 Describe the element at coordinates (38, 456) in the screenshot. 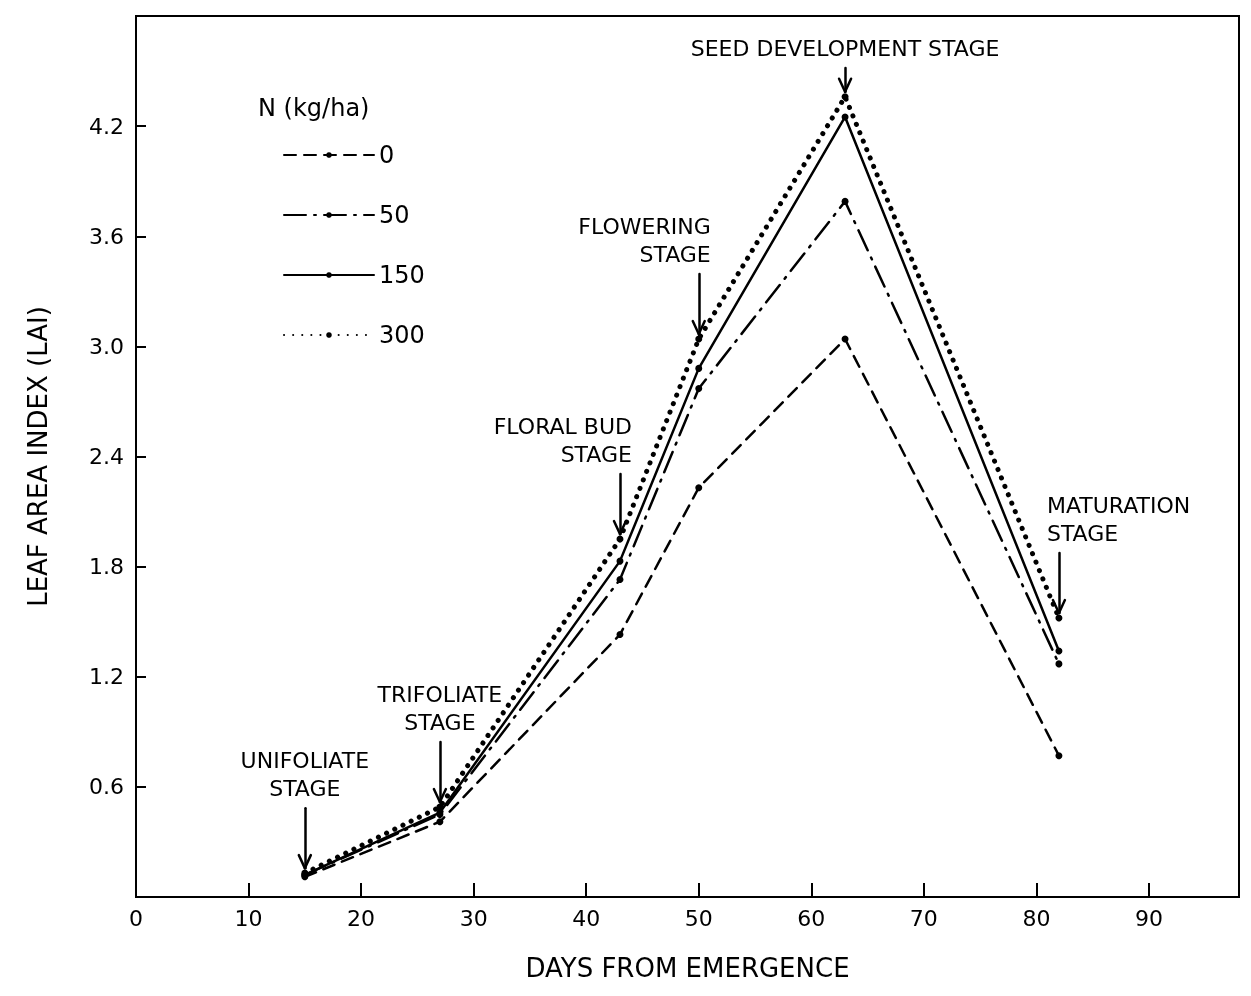

I see `y-axis-title: LEAF AREA INDEX (LAI)` at that location.